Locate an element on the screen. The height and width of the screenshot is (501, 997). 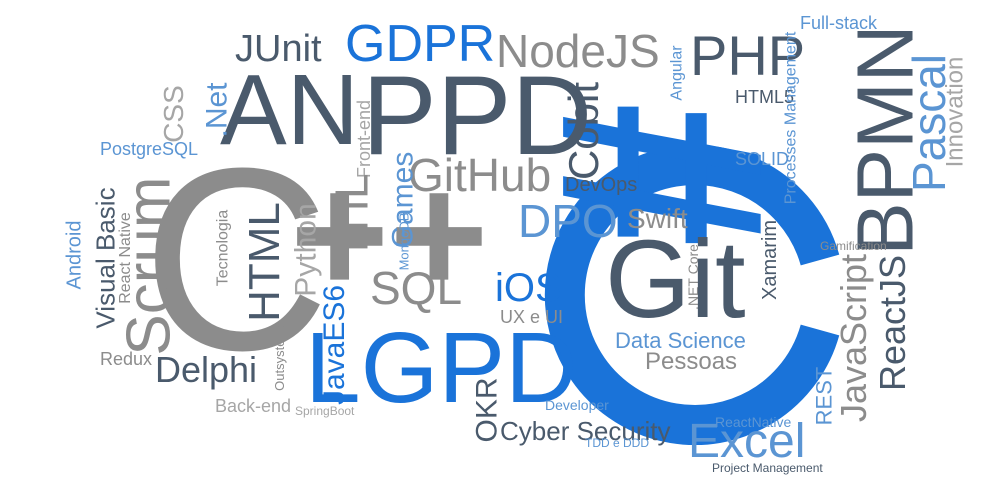
word-data-science: Data Science is located at coordinates (680, 340).